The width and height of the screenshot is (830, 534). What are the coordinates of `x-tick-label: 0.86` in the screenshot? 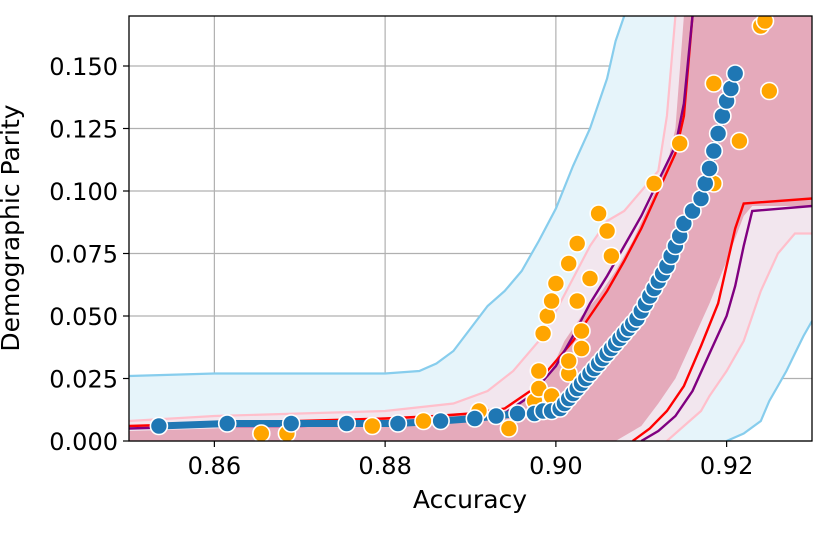 It's located at (214, 466).